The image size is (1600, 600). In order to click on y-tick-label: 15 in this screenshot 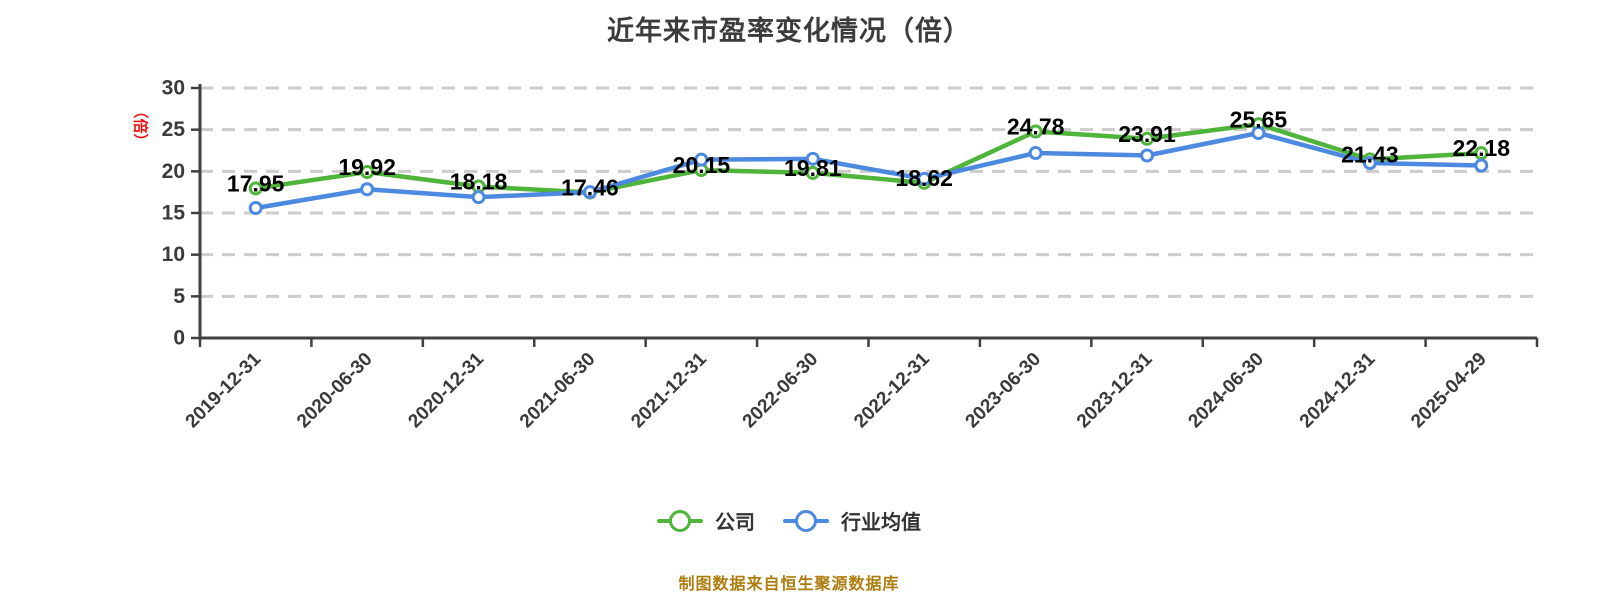, I will do `click(174, 213)`.